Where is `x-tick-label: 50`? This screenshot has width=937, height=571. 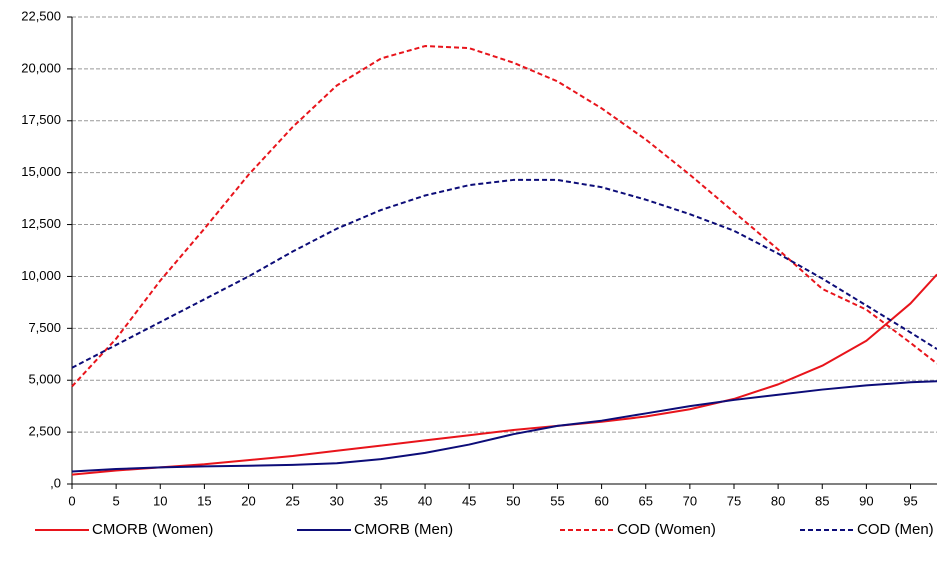
x-tick-label: 50 is located at coordinates (513, 500).